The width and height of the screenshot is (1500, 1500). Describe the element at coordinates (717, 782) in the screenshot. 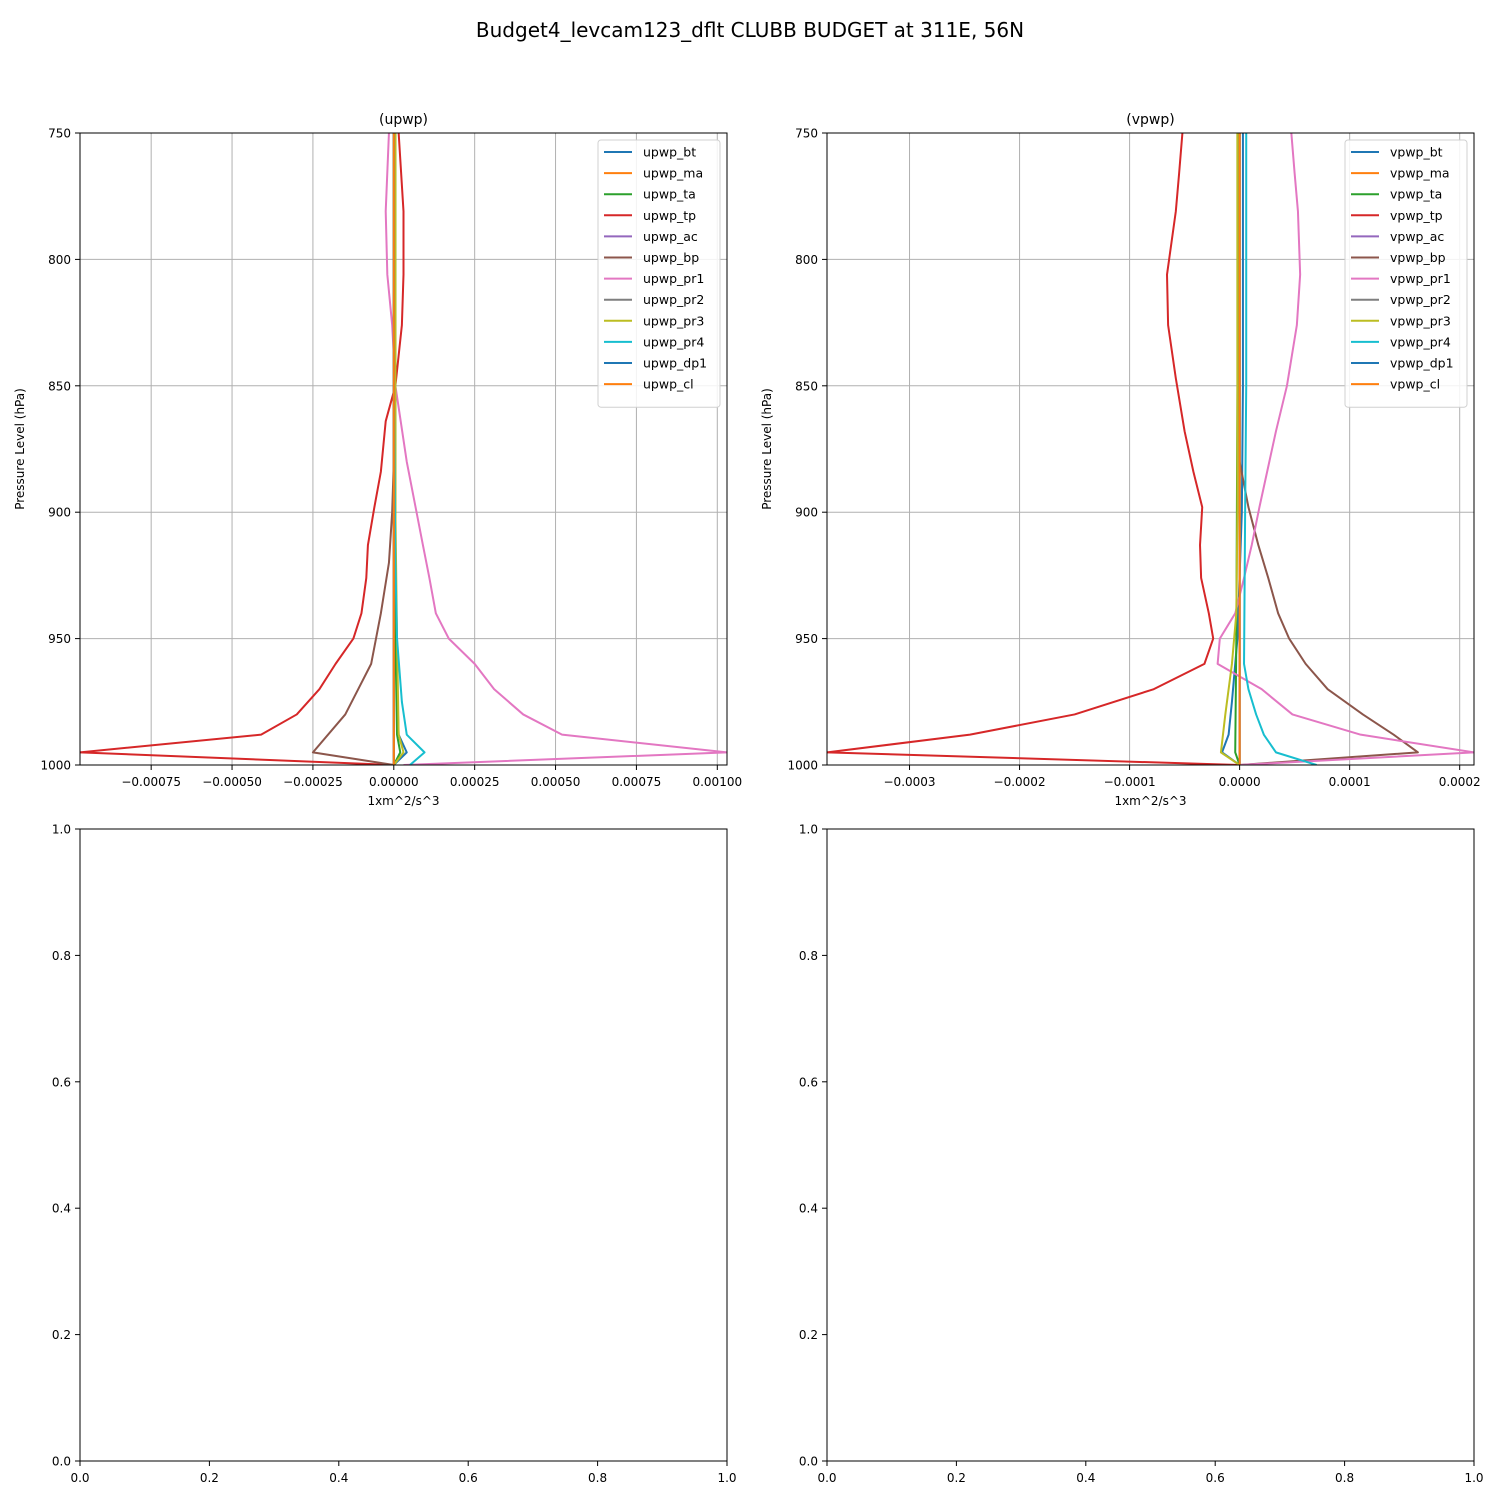

I see `x-tick-label: 0.00100` at that location.